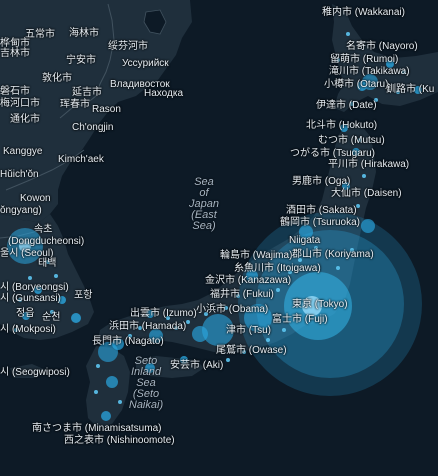  I want to click on bubble-aomori, so click(356, 152).